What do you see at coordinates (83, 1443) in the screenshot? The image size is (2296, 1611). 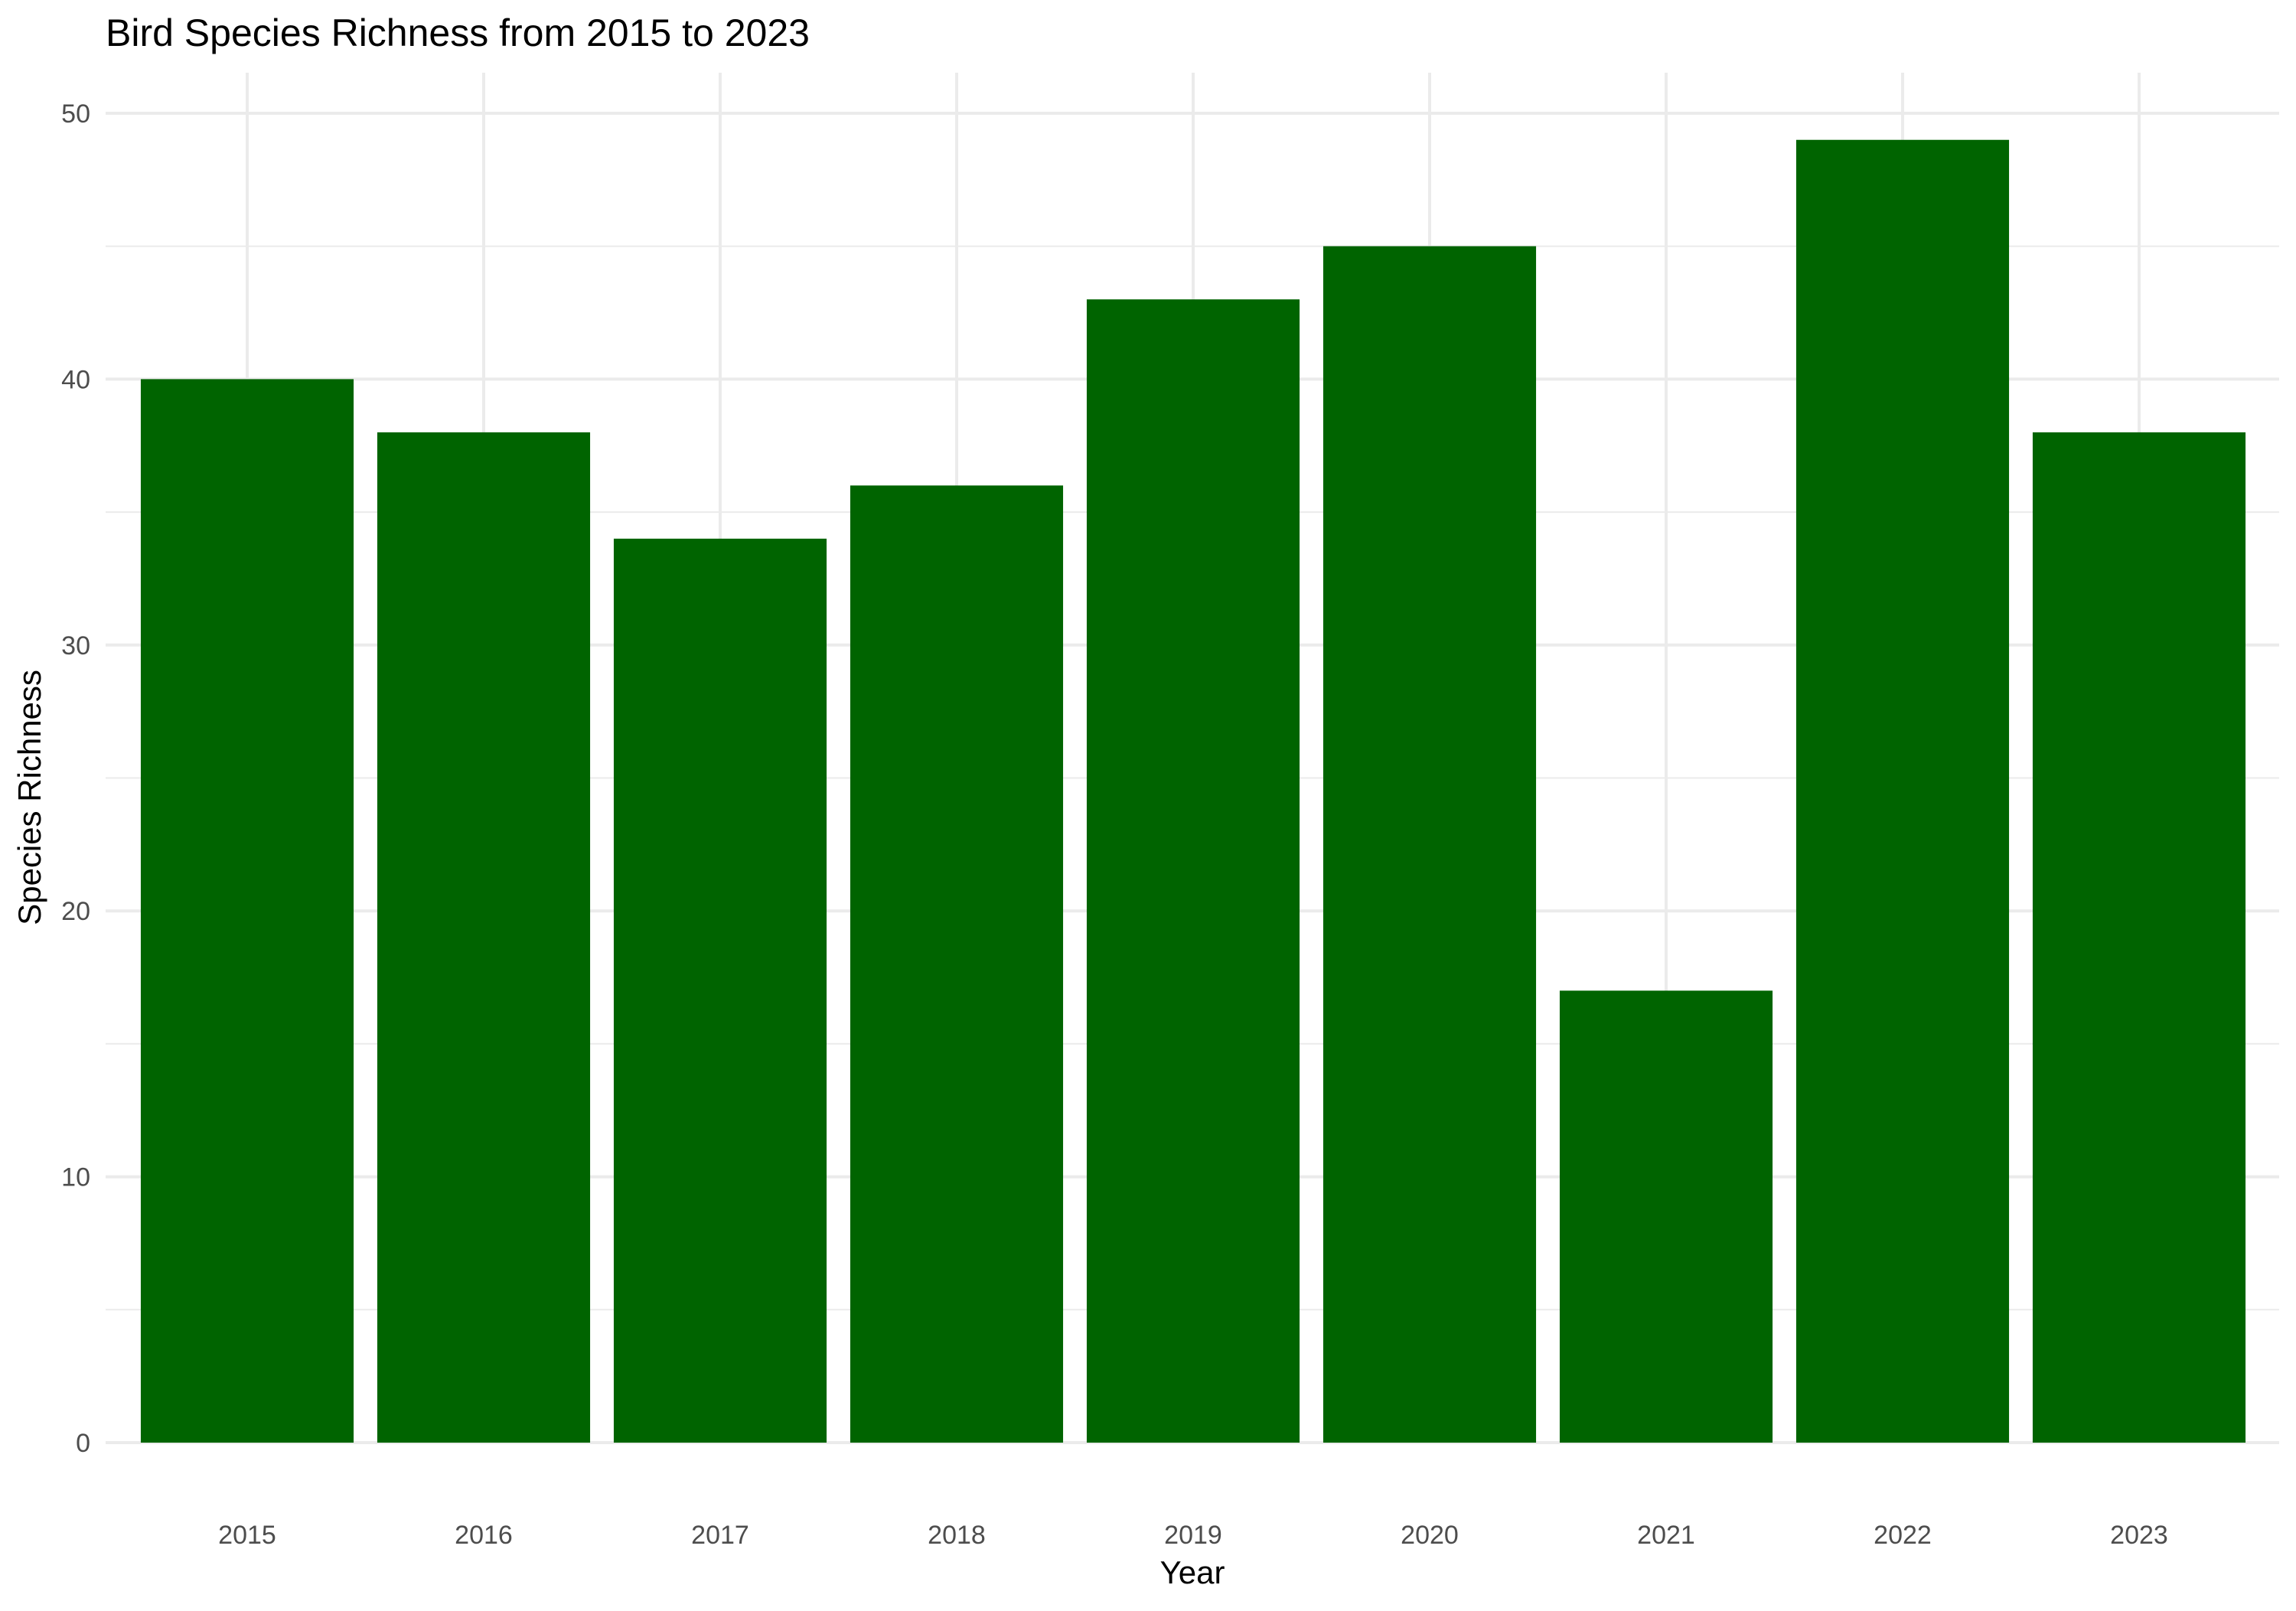 I see `y-tick-label: 0` at bounding box center [83, 1443].